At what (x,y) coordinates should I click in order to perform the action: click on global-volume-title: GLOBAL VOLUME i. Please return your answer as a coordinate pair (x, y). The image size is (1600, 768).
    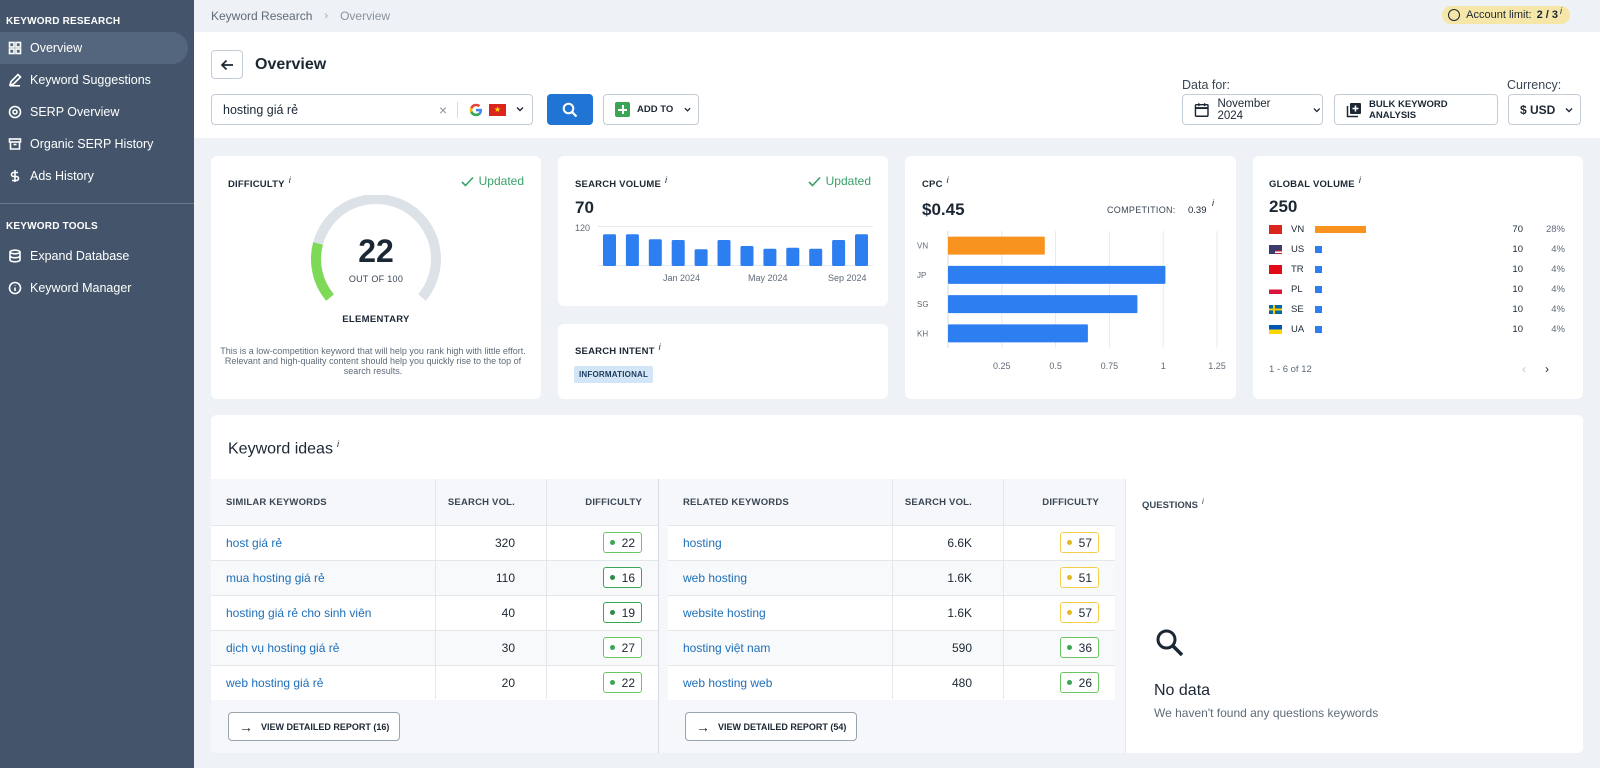
    Looking at the image, I should click on (1315, 183).